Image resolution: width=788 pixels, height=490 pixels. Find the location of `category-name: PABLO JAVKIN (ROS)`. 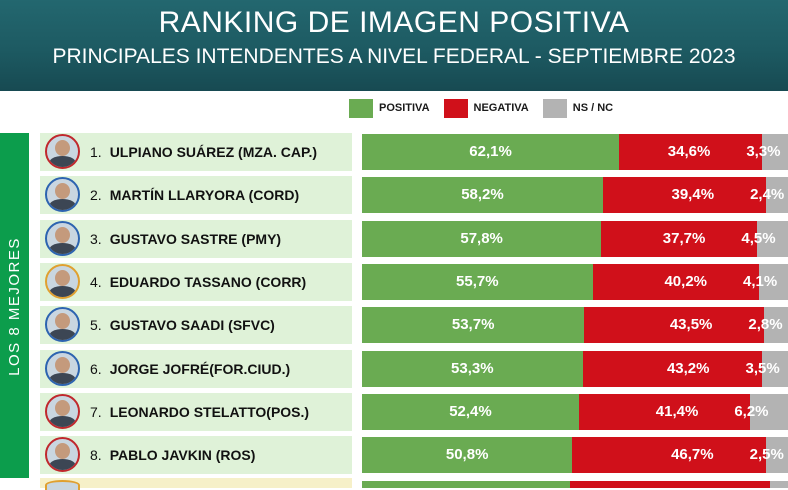

category-name: PABLO JAVKIN (ROS) is located at coordinates (182, 455).